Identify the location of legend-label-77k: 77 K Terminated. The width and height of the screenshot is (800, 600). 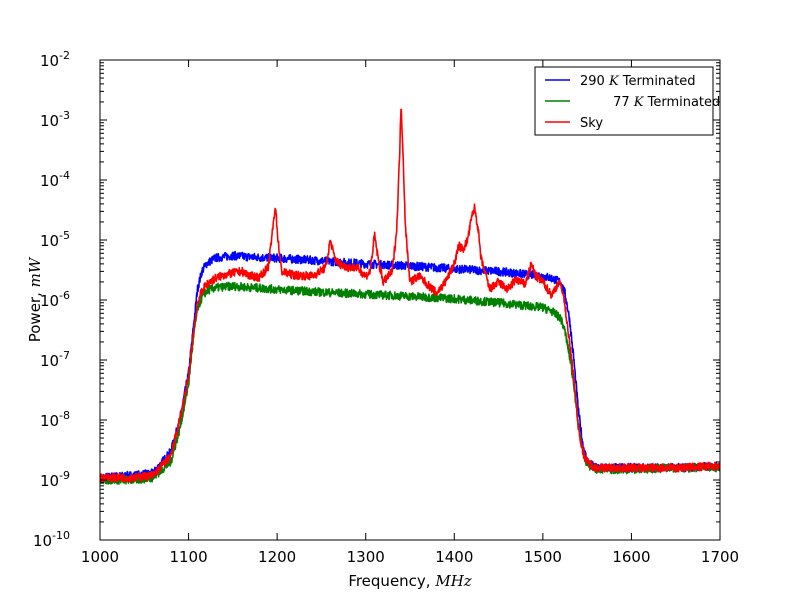
(660, 102).